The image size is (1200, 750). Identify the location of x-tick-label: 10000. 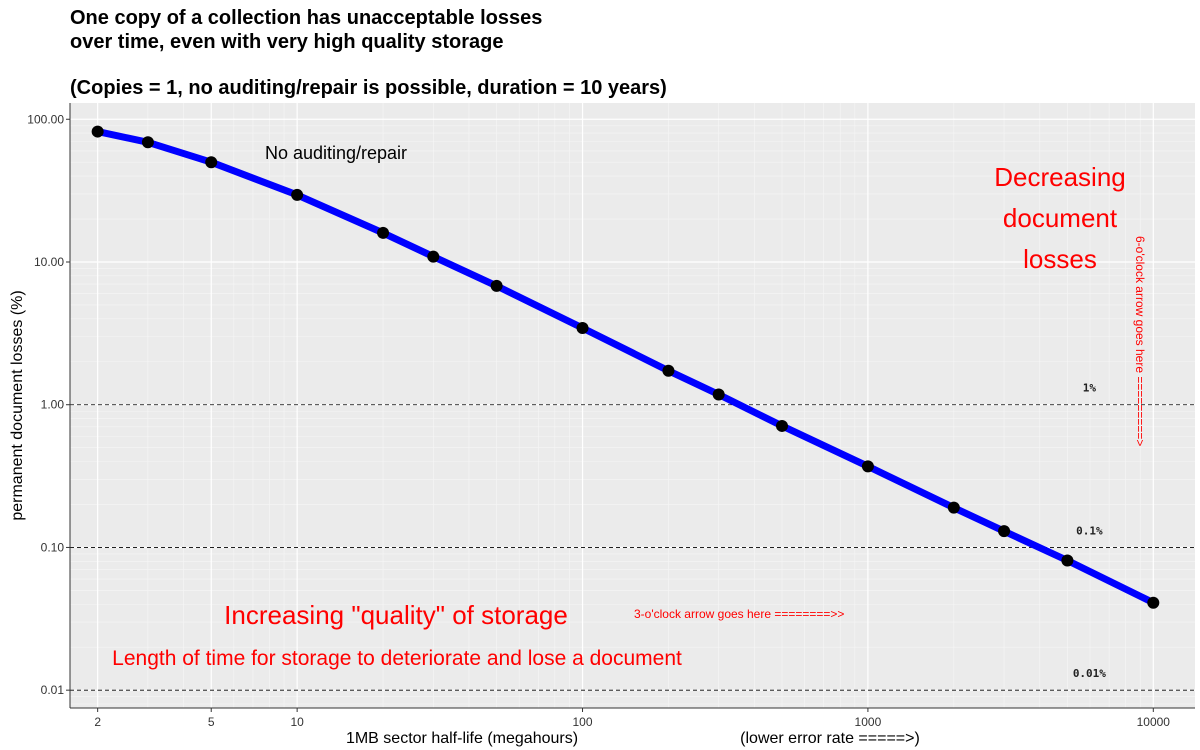
(1154, 722).